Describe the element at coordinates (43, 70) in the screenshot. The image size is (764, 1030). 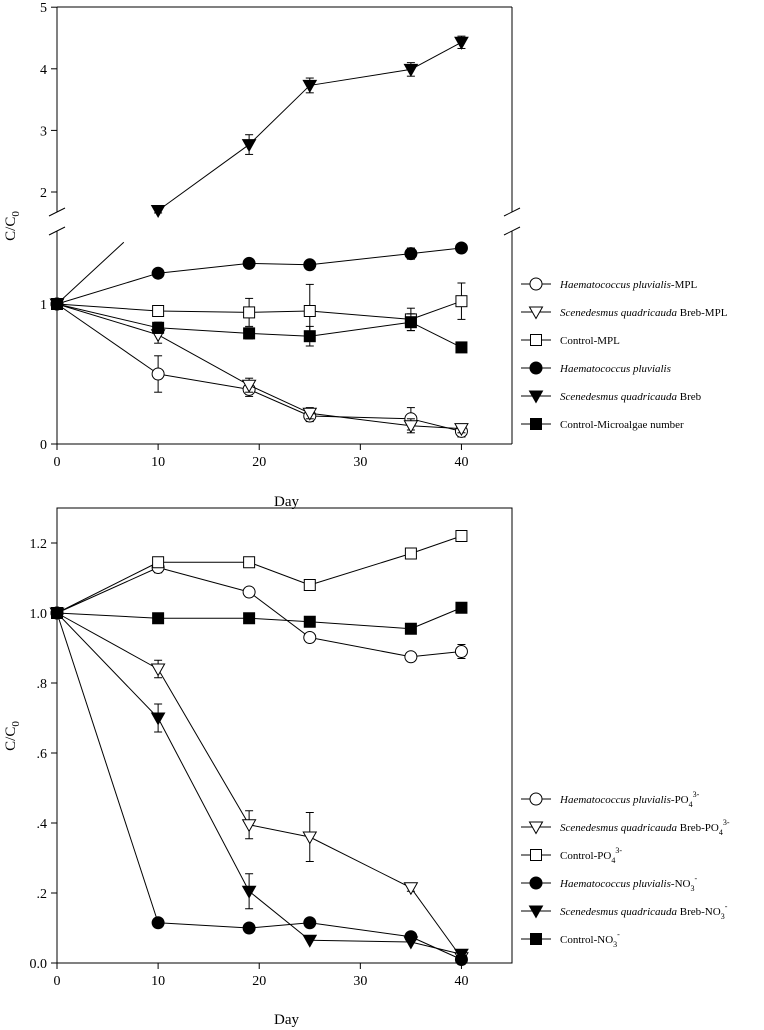
I see `y-tick-label: 4` at that location.